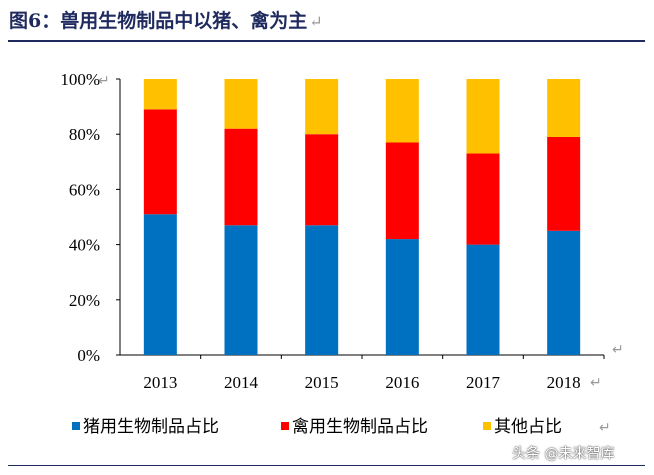 The height and width of the screenshot is (475, 654). I want to click on y-tick-label: 100%, so click(80, 79).